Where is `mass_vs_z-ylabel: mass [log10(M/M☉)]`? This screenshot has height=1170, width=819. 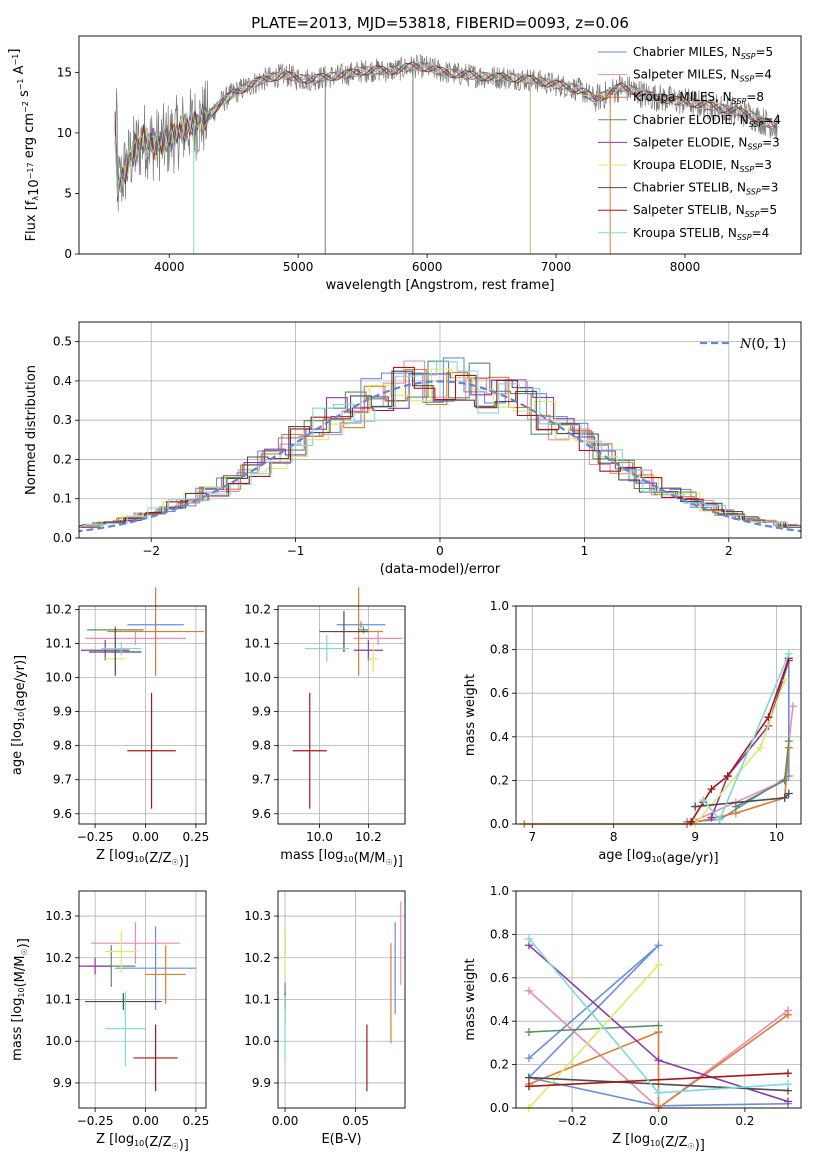 mass_vs_z-ylabel: mass [log10(M/M☉)] is located at coordinates (20, 999).